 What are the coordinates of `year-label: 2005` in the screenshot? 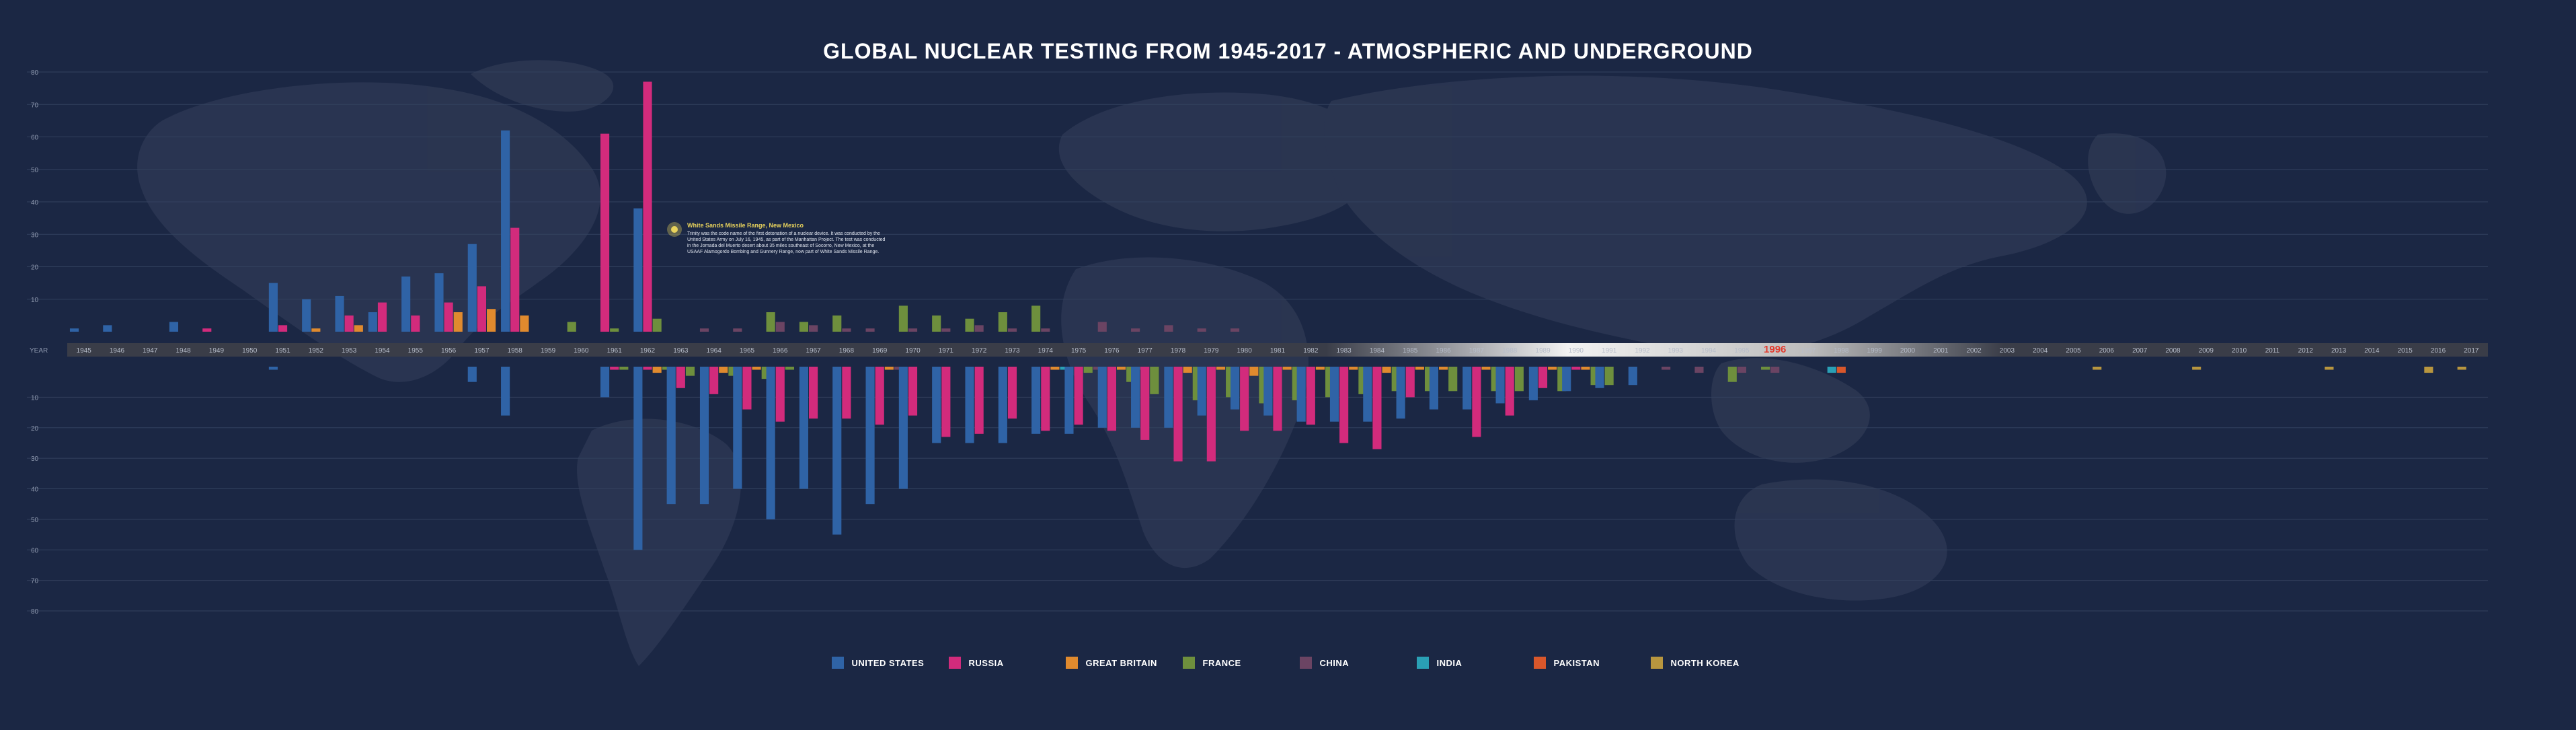 It's located at (2073, 351).